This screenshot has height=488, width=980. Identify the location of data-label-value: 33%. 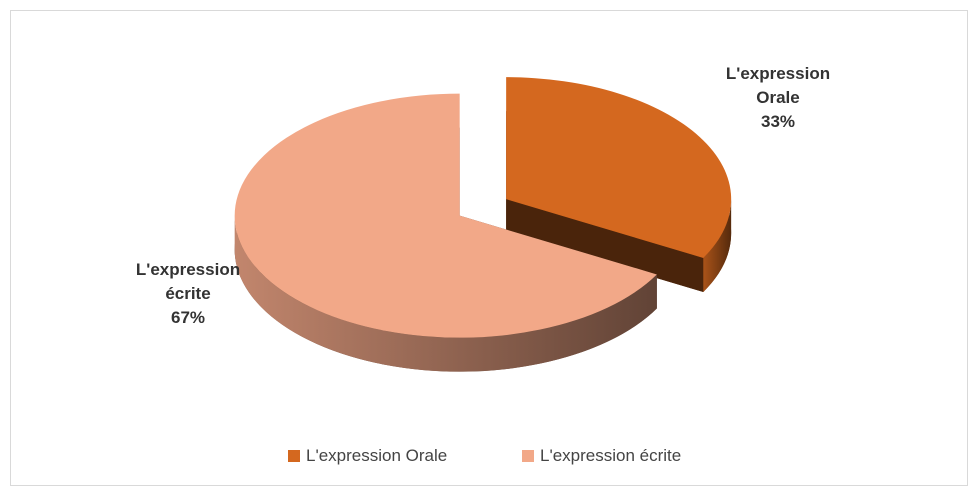
(778, 121).